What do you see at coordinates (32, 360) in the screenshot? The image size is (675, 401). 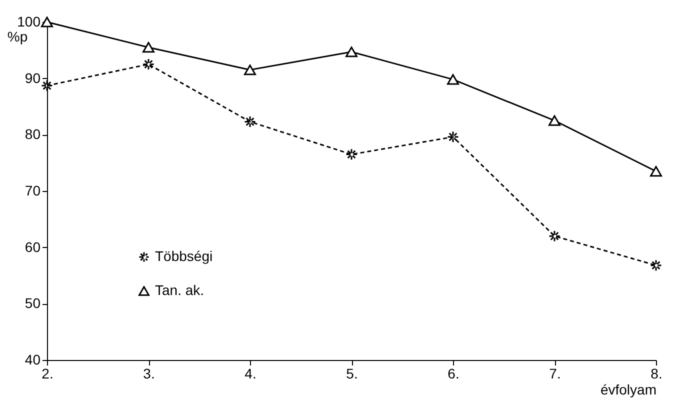 I see `y-tick-label: 40` at bounding box center [32, 360].